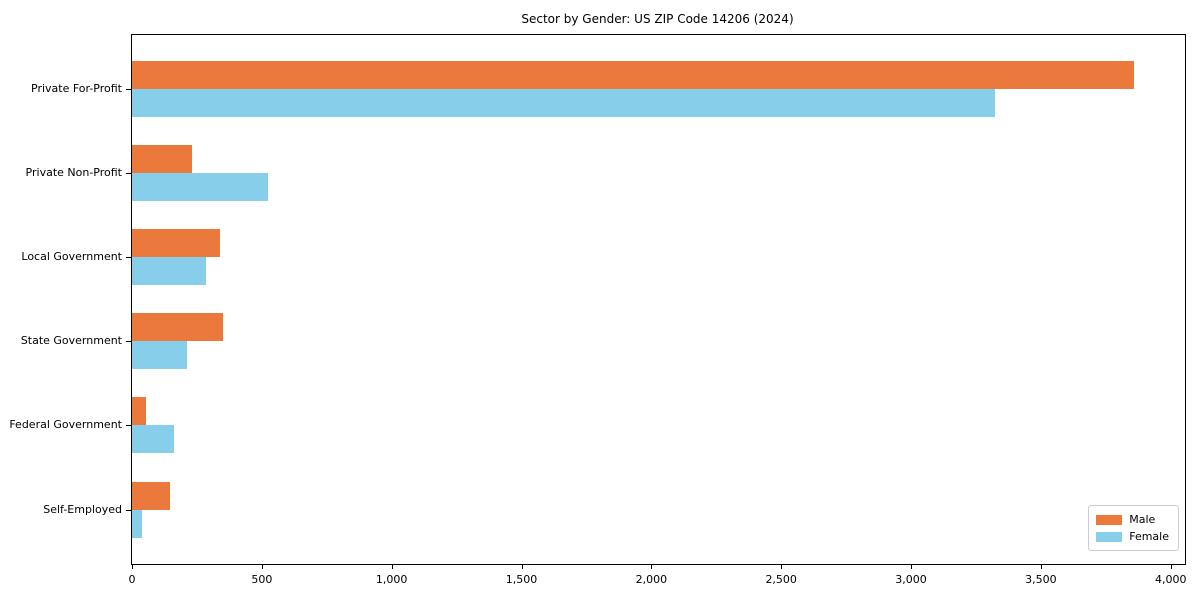  What do you see at coordinates (82, 509) in the screenshot?
I see `y-tick-label: Self-Employed` at bounding box center [82, 509].